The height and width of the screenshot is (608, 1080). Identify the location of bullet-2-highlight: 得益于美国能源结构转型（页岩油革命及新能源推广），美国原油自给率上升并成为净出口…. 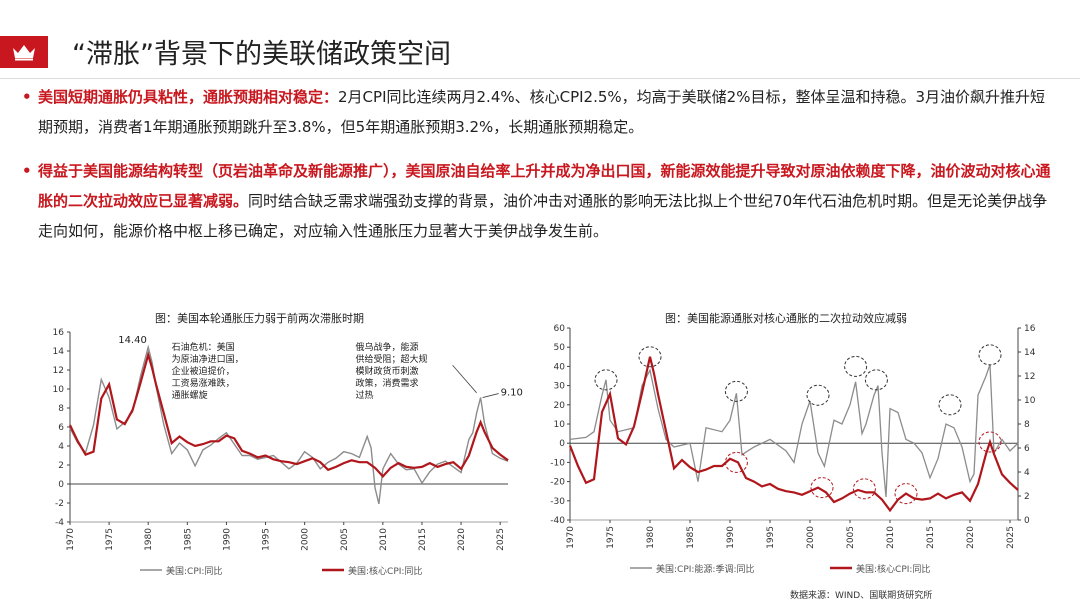
(544, 186).